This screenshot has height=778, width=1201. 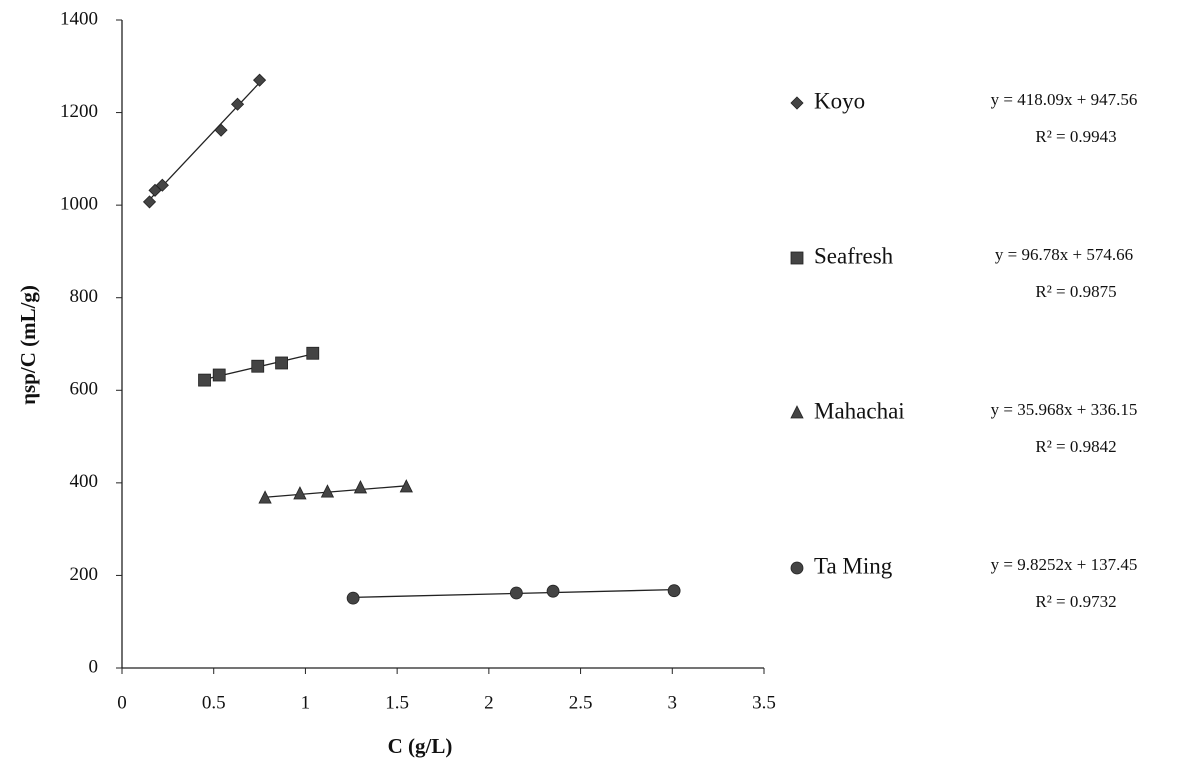 What do you see at coordinates (1064, 99) in the screenshot?
I see `trend-equation: y = 418.09x + 947.56` at bounding box center [1064, 99].